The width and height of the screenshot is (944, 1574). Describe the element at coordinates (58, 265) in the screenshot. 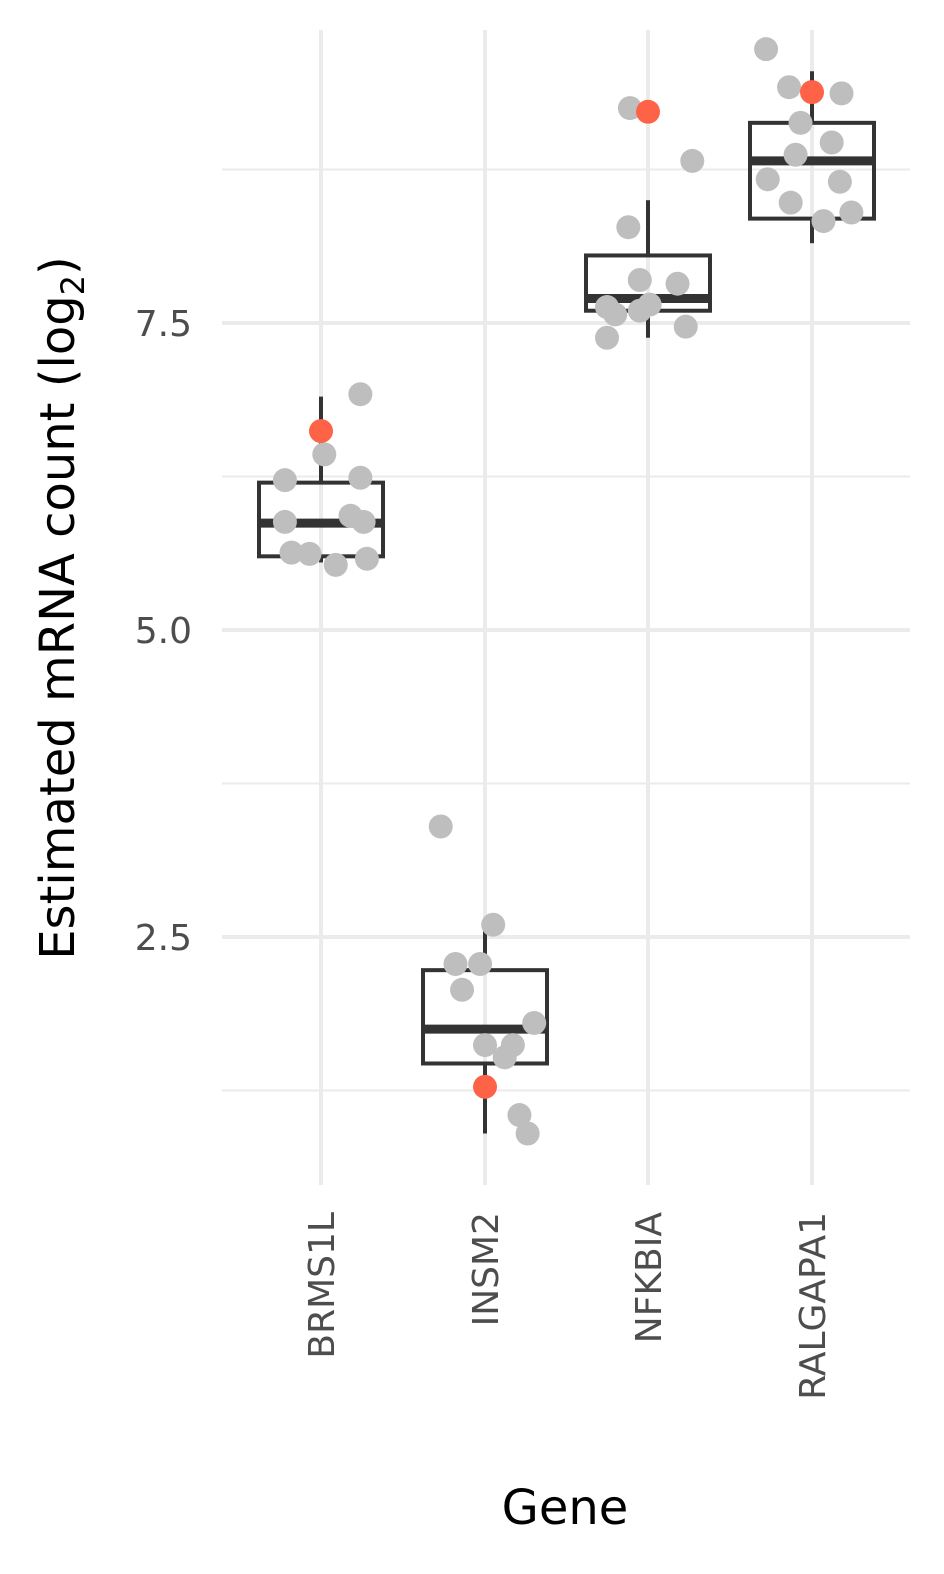

I see `y-axis-title-close: )` at that location.